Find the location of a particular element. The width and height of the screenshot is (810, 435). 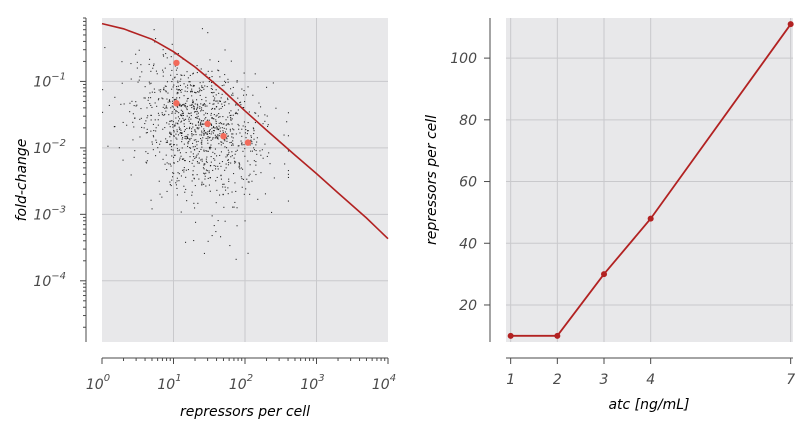

left-noise-cloud is located at coordinates (195, 144).